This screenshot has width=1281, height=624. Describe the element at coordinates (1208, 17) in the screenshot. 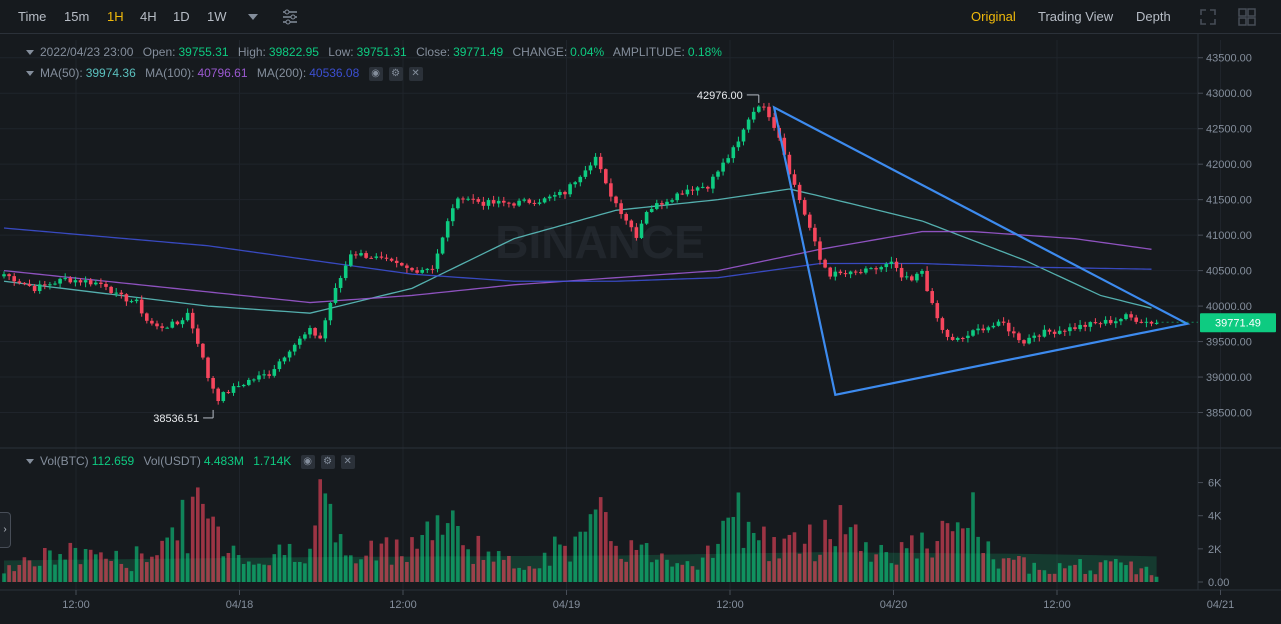

I see `fullscreen-icon` at that location.